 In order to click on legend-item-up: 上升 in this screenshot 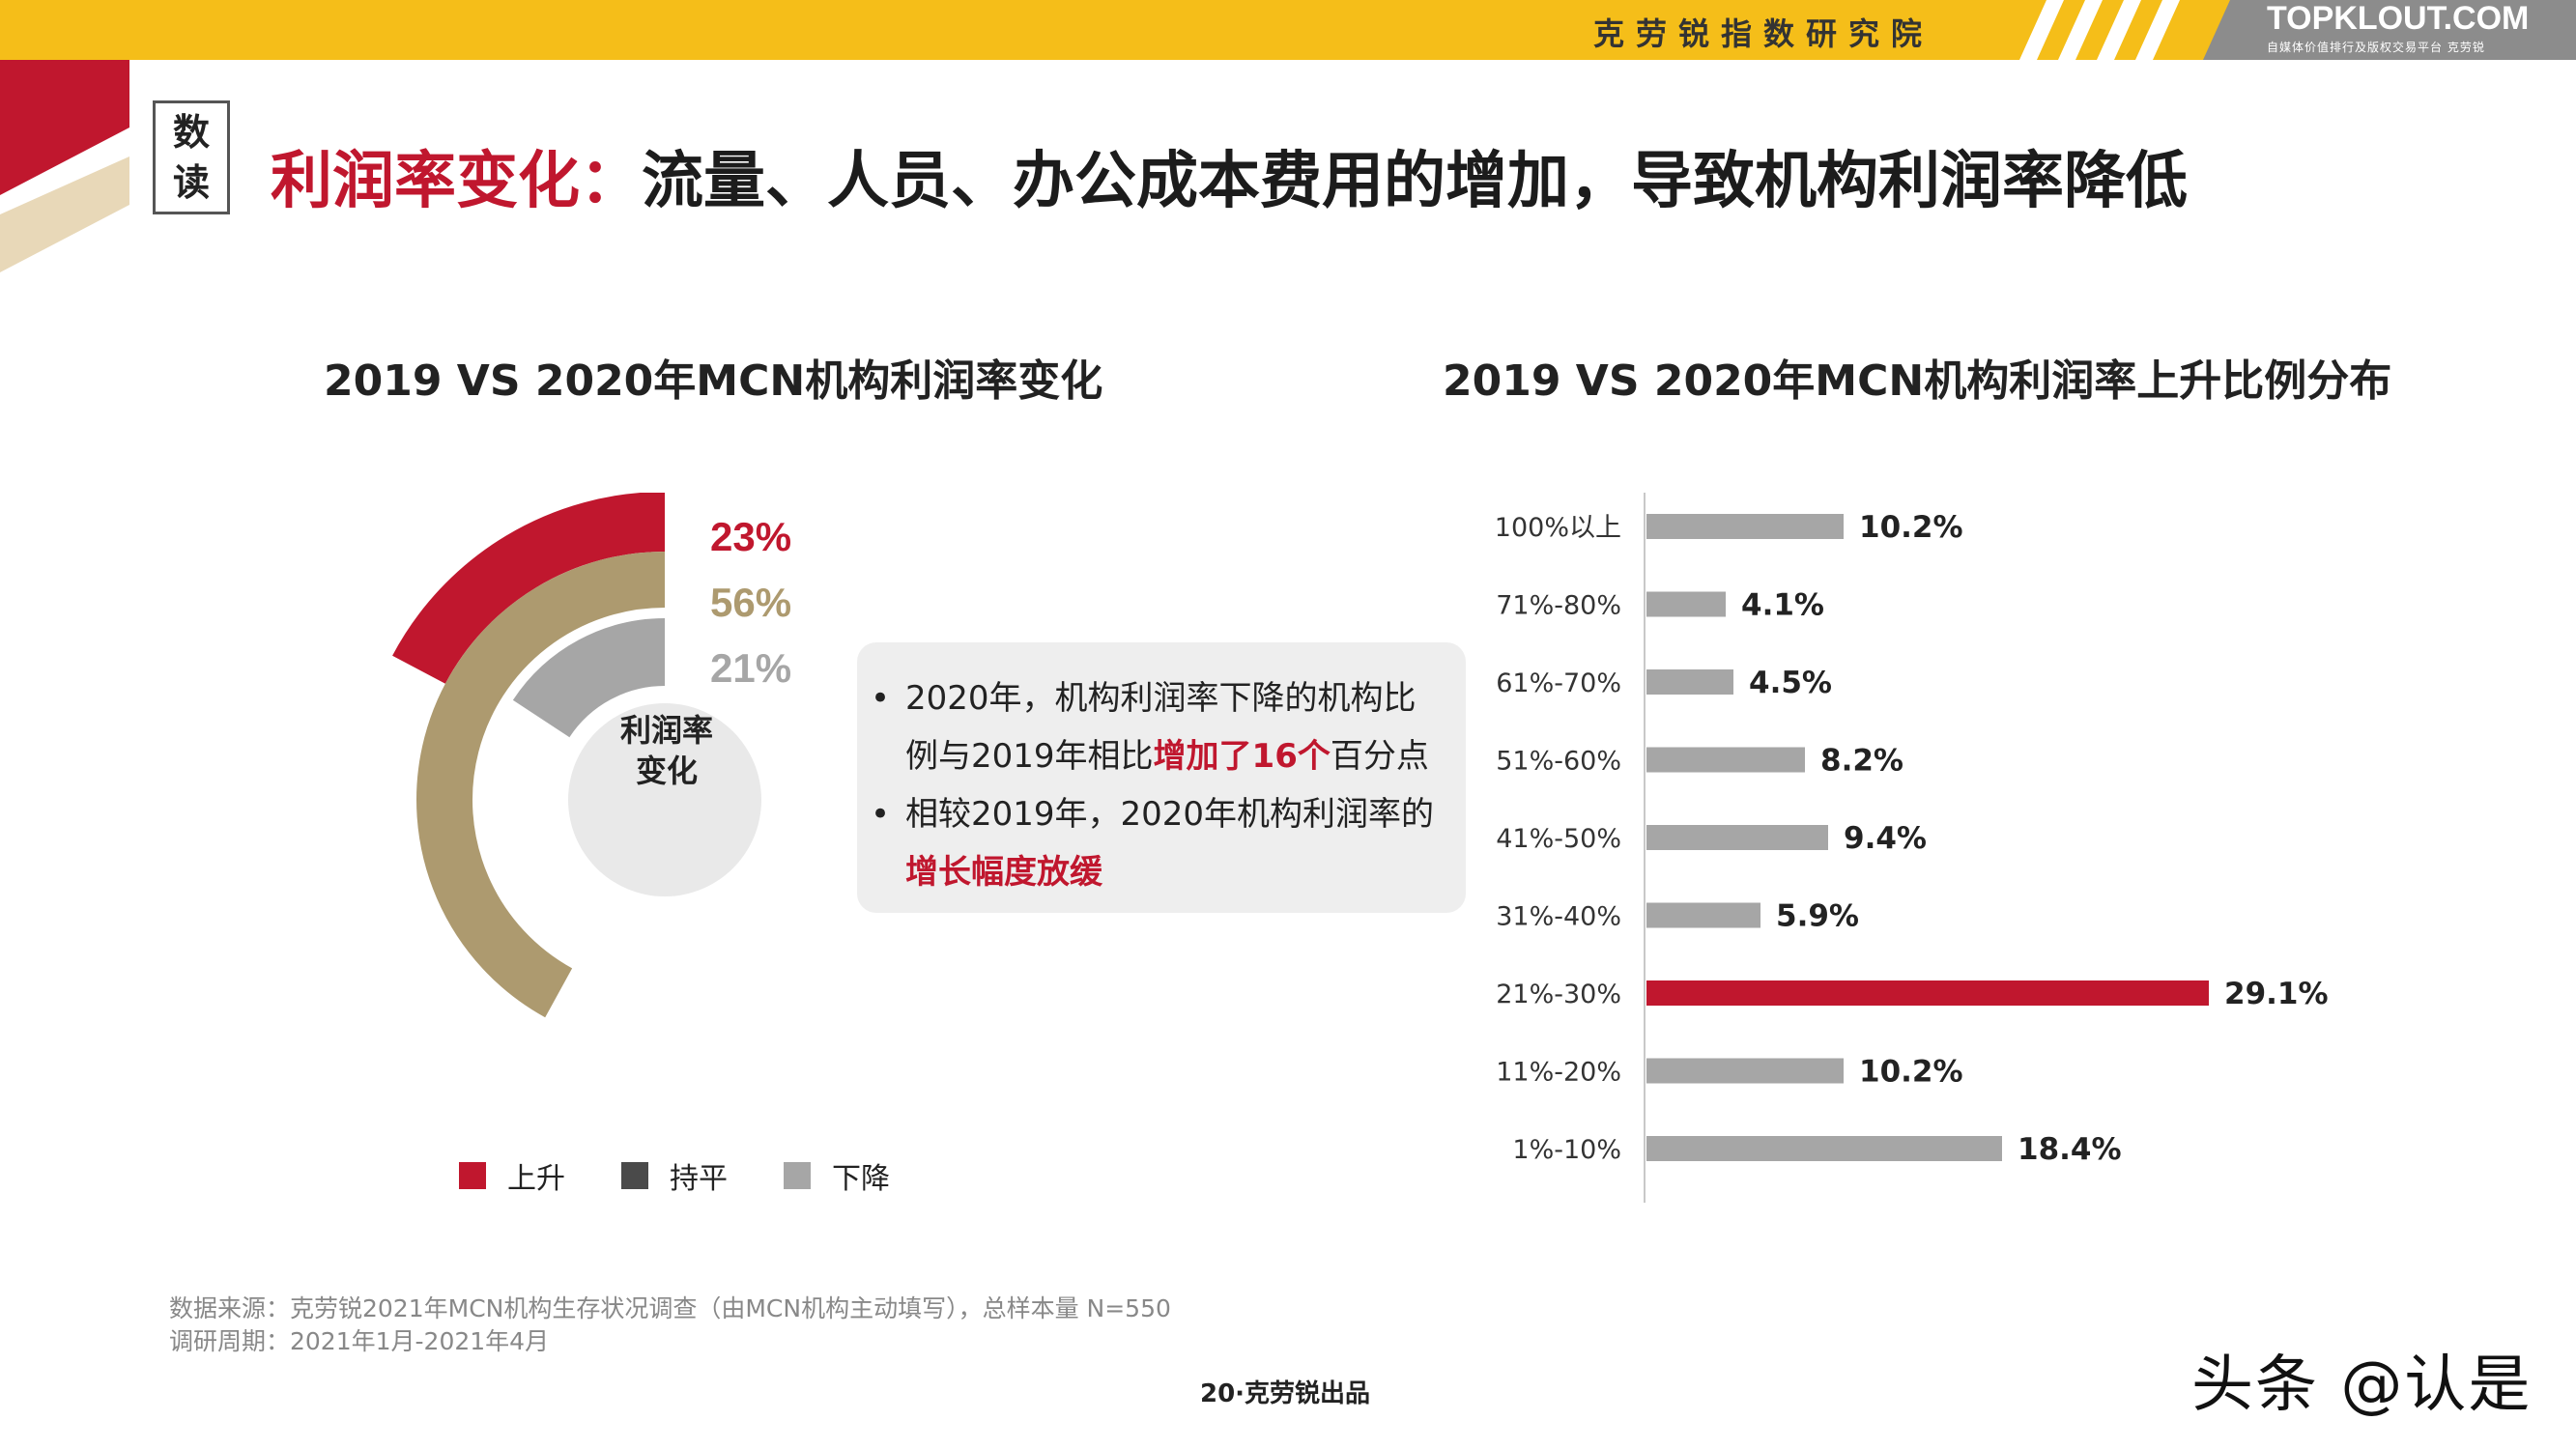, I will do `click(512, 1175)`.